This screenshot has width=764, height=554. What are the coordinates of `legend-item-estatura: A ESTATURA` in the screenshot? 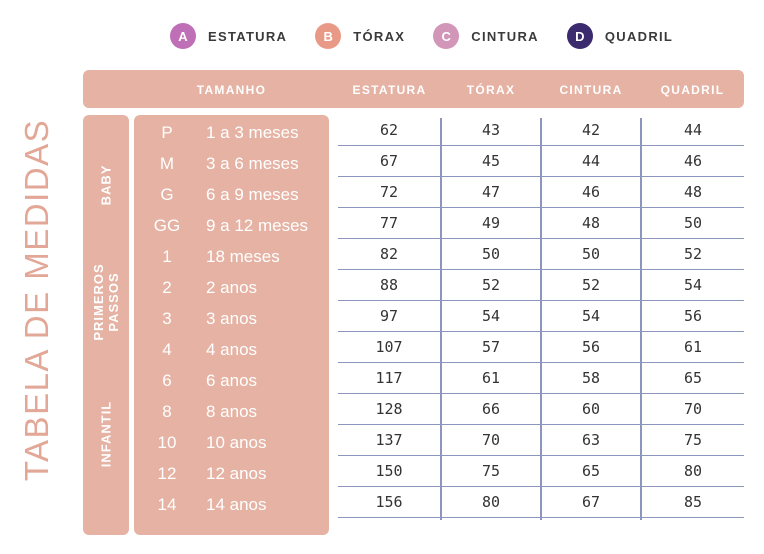 It's located at (228, 36).